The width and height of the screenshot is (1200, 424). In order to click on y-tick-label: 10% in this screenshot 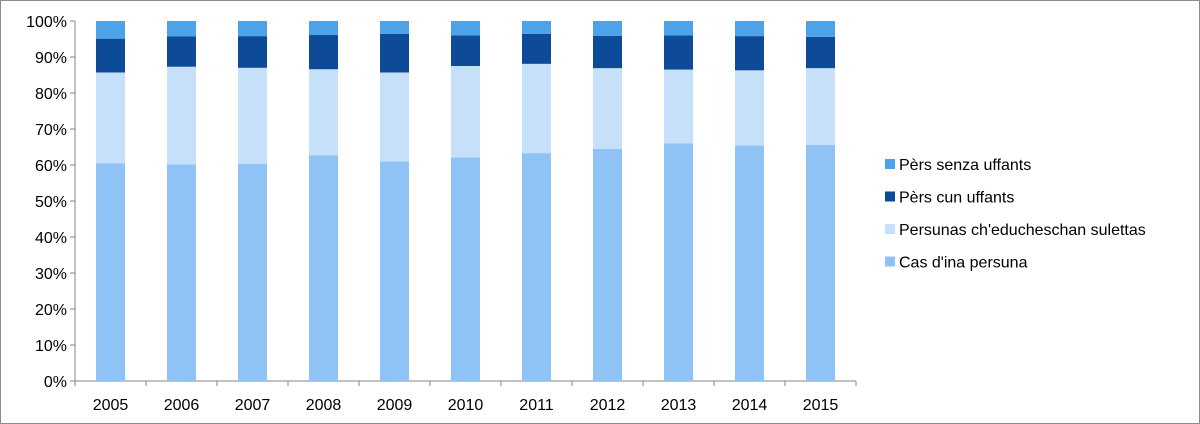, I will do `click(51, 346)`.